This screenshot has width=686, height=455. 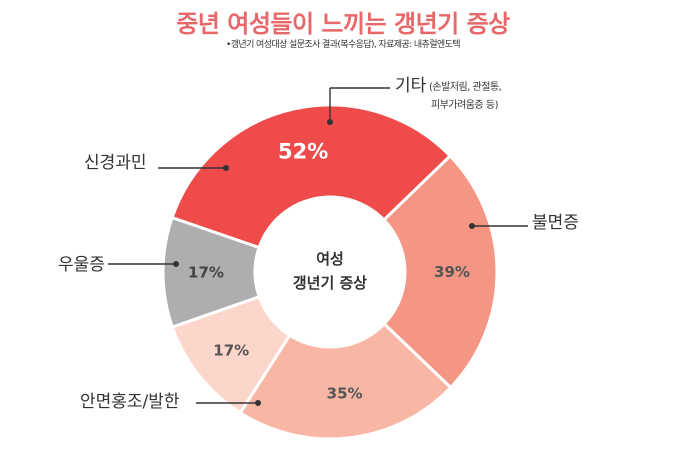 I want to click on slice-label-note-line-2: 피부가려움증 등), so click(x=465, y=105).